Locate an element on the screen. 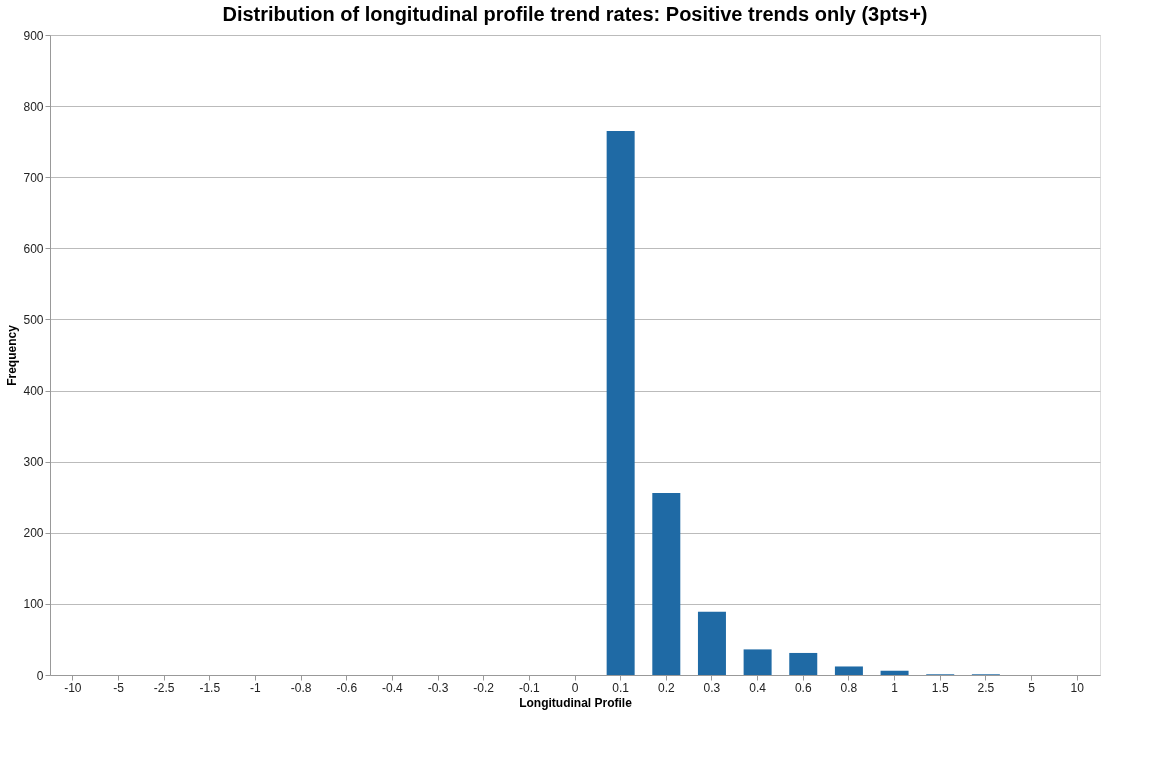 The width and height of the screenshot is (1162, 770). x-tick-label: -0.1 is located at coordinates (530, 687).